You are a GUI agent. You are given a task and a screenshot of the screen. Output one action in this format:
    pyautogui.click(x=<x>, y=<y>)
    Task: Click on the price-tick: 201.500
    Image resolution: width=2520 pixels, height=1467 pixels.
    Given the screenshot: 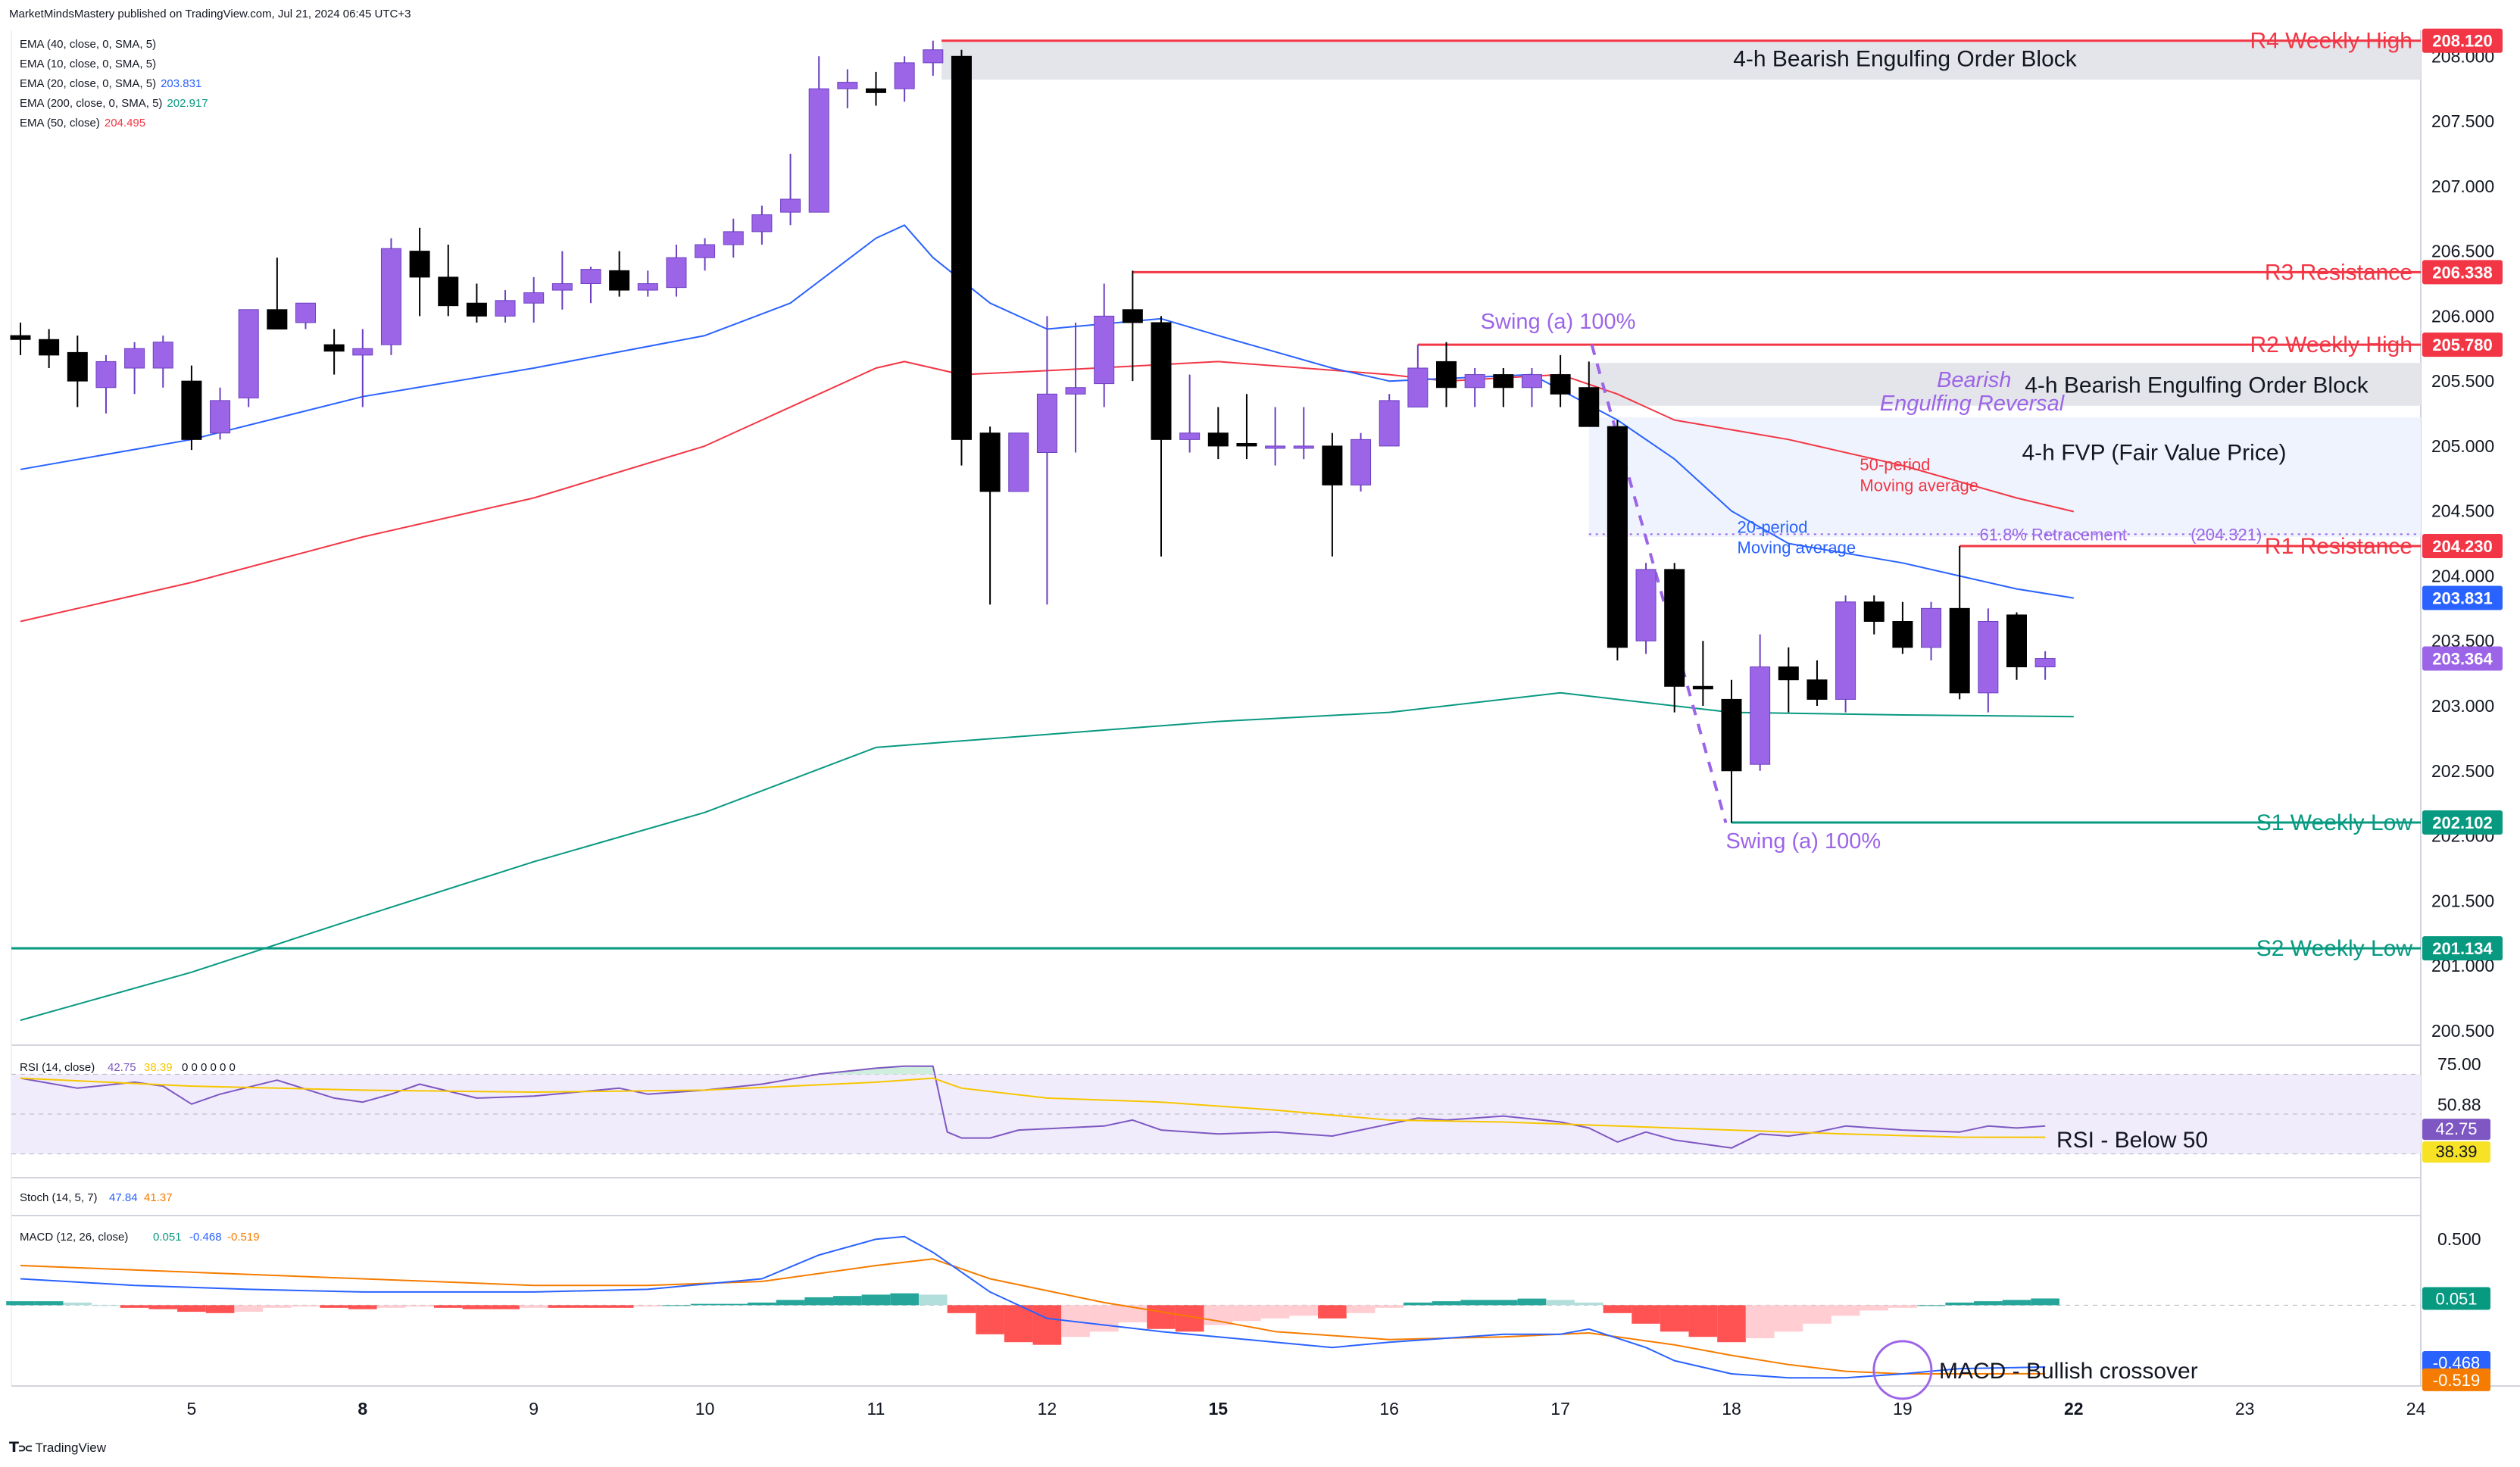 What is the action you would take?
    pyautogui.click(x=2462, y=900)
    